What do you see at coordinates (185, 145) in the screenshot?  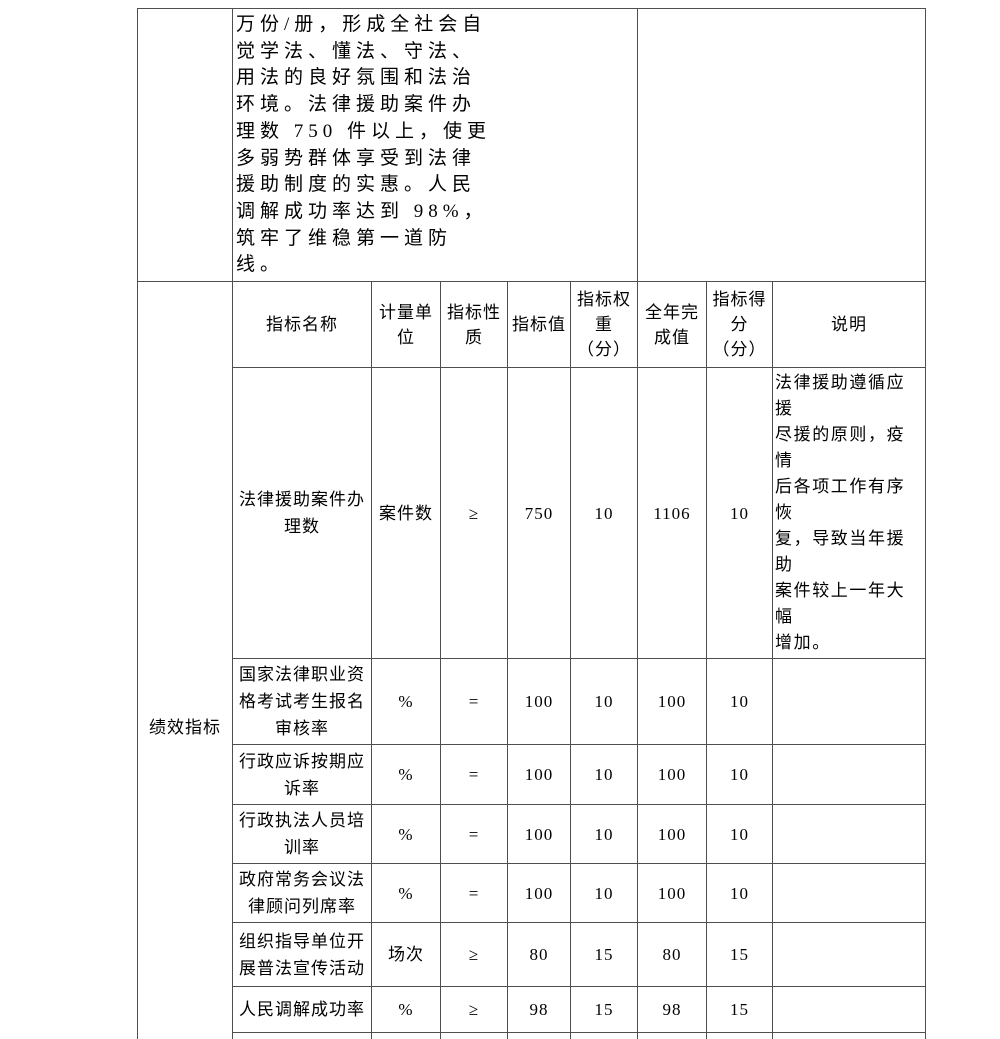 I see `continuation-left-cell` at bounding box center [185, 145].